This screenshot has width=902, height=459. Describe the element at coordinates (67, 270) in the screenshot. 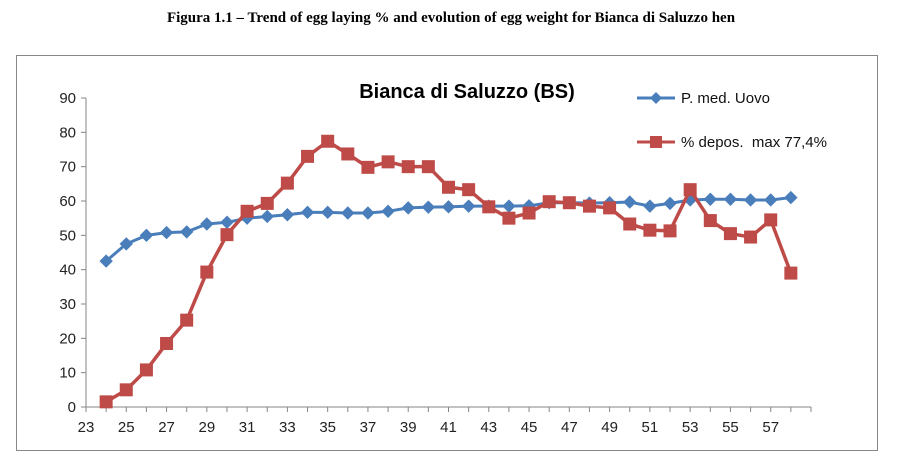

I see `y-tick-label: 40` at that location.